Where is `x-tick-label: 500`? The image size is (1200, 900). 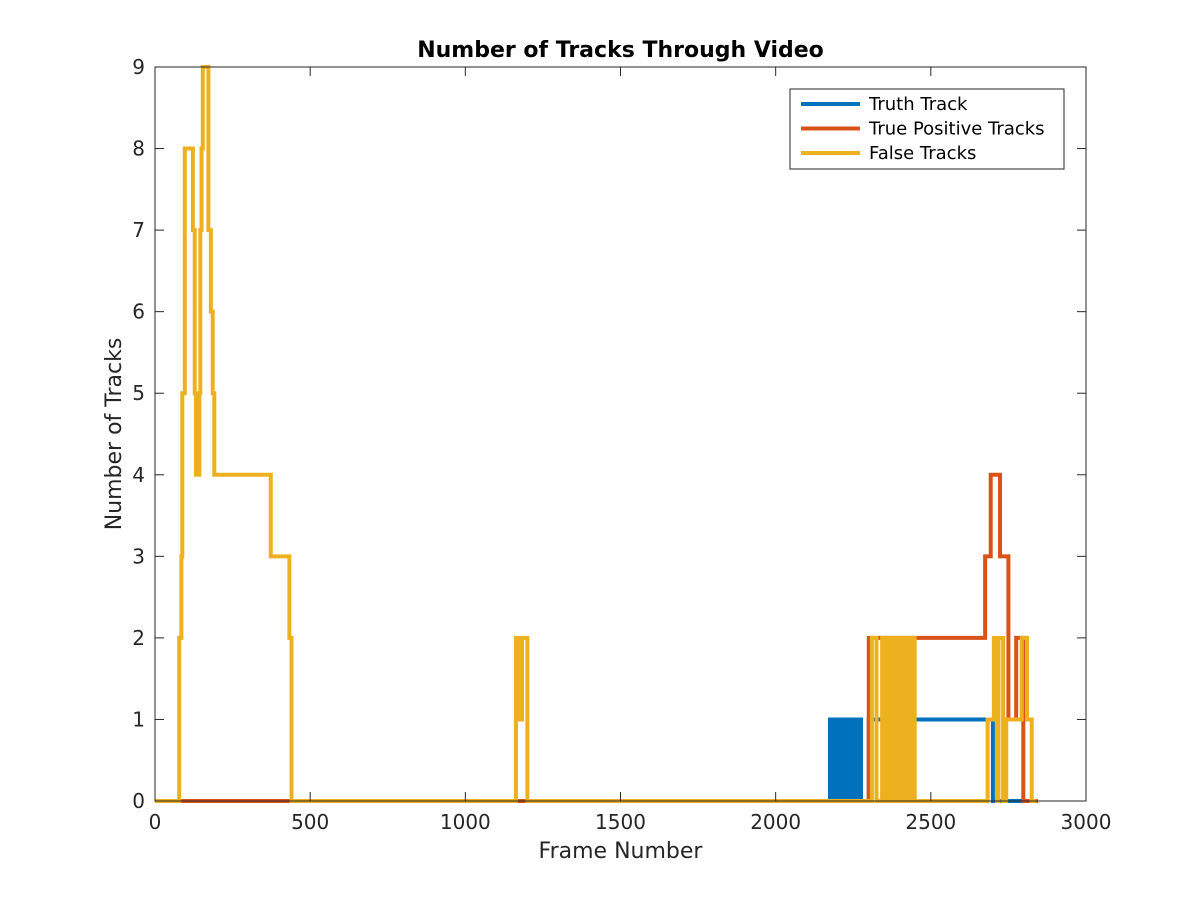 x-tick-label: 500 is located at coordinates (310, 822).